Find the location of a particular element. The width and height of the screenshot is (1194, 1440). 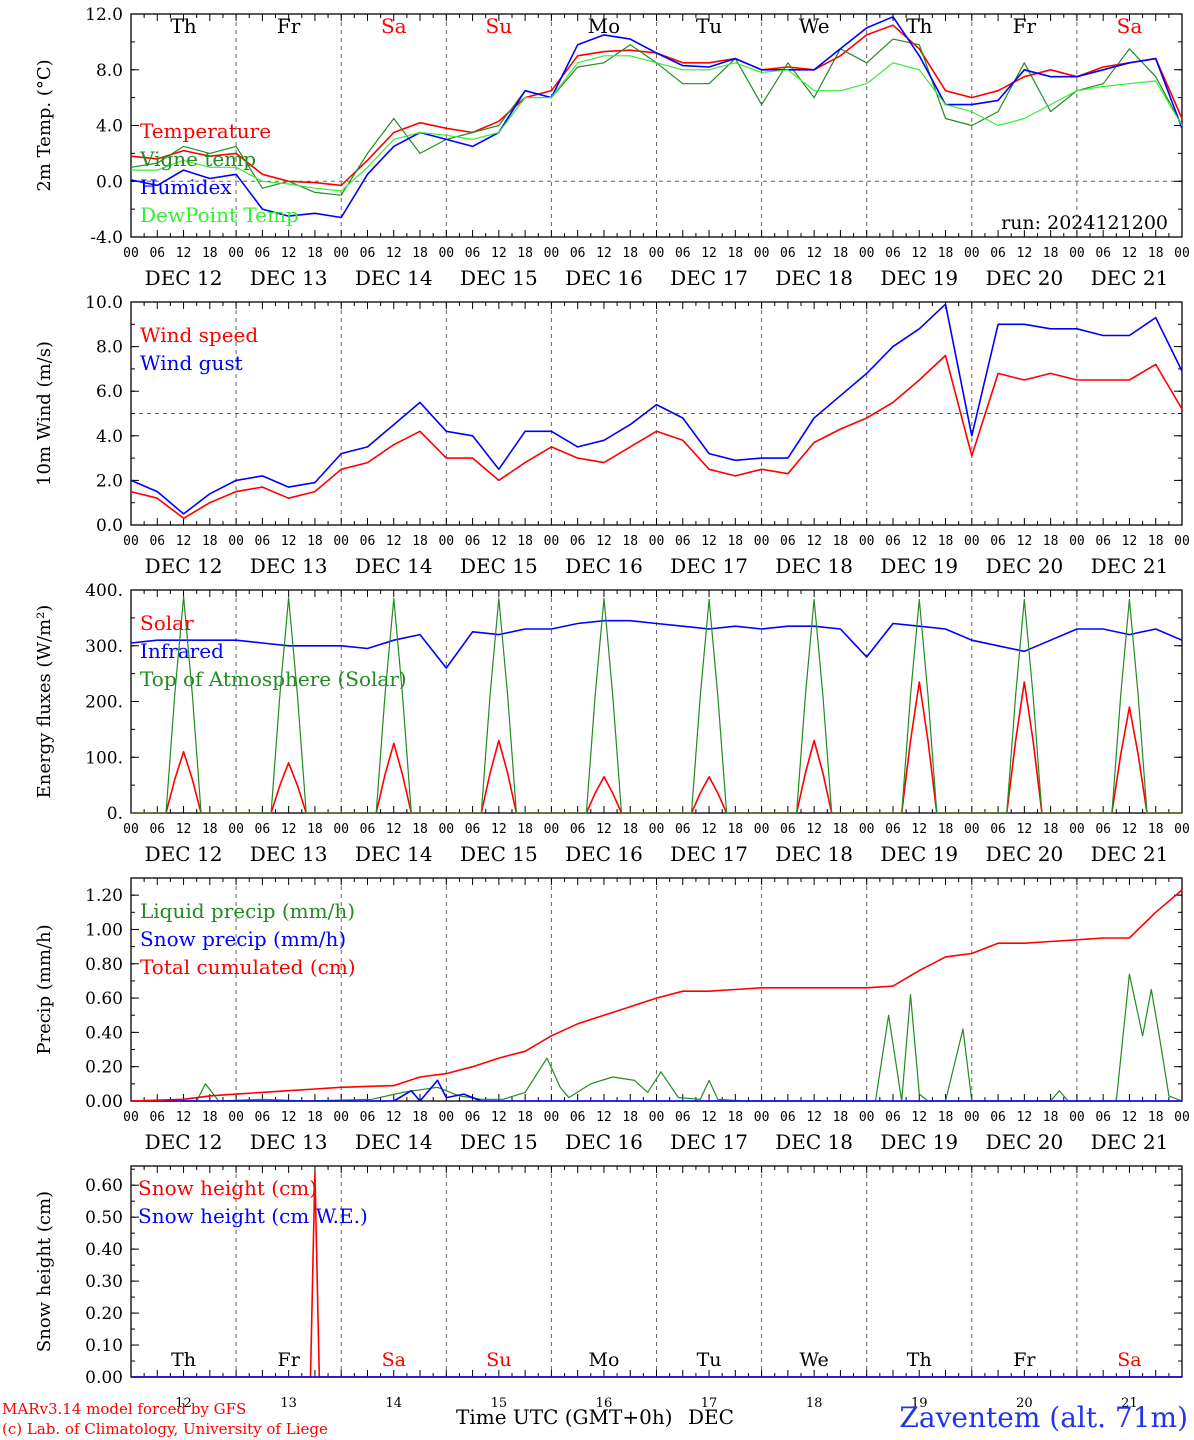

y-axis-label: 10m Wind (m/s) is located at coordinates (44, 413).